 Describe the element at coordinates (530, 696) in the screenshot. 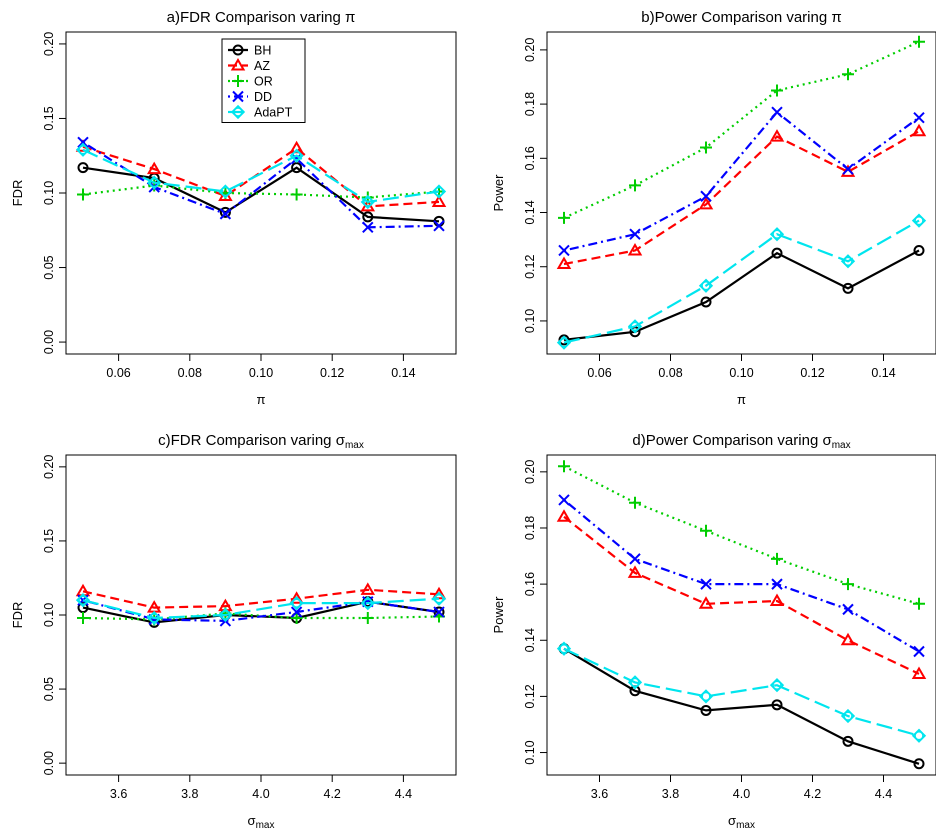

I see `y-tick-label: 0.12` at that location.